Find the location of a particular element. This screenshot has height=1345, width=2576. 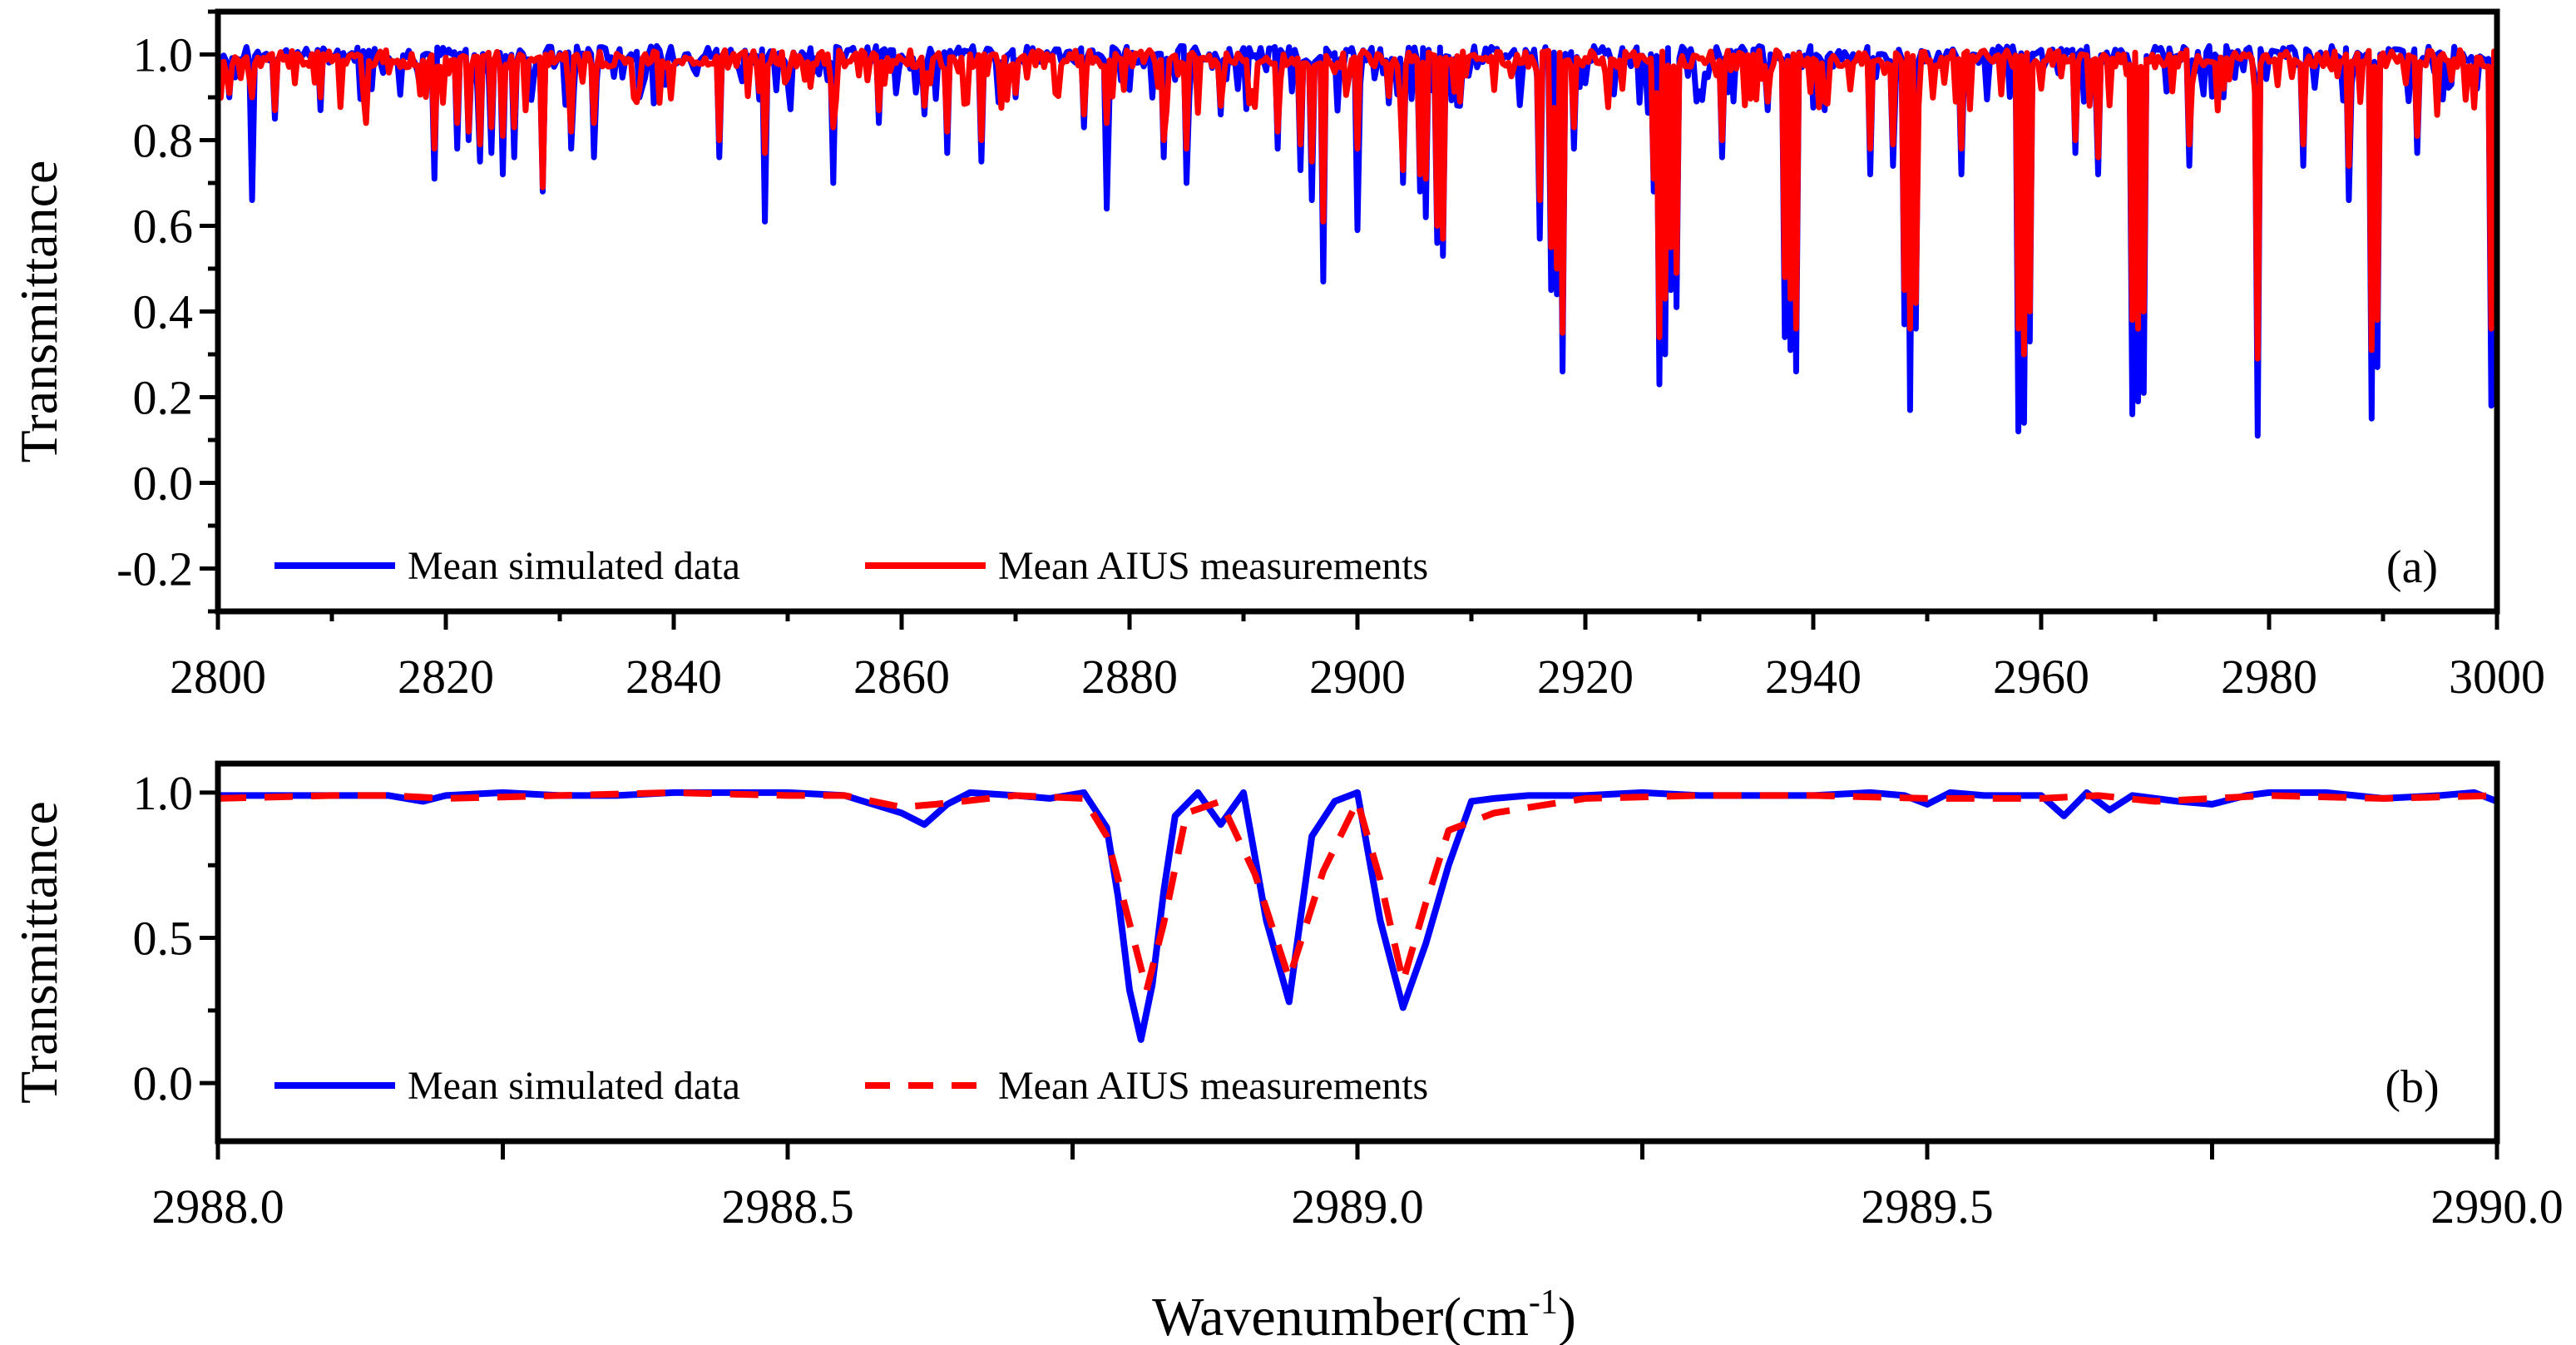

x-tick-label-a: 2820 is located at coordinates (446, 677).